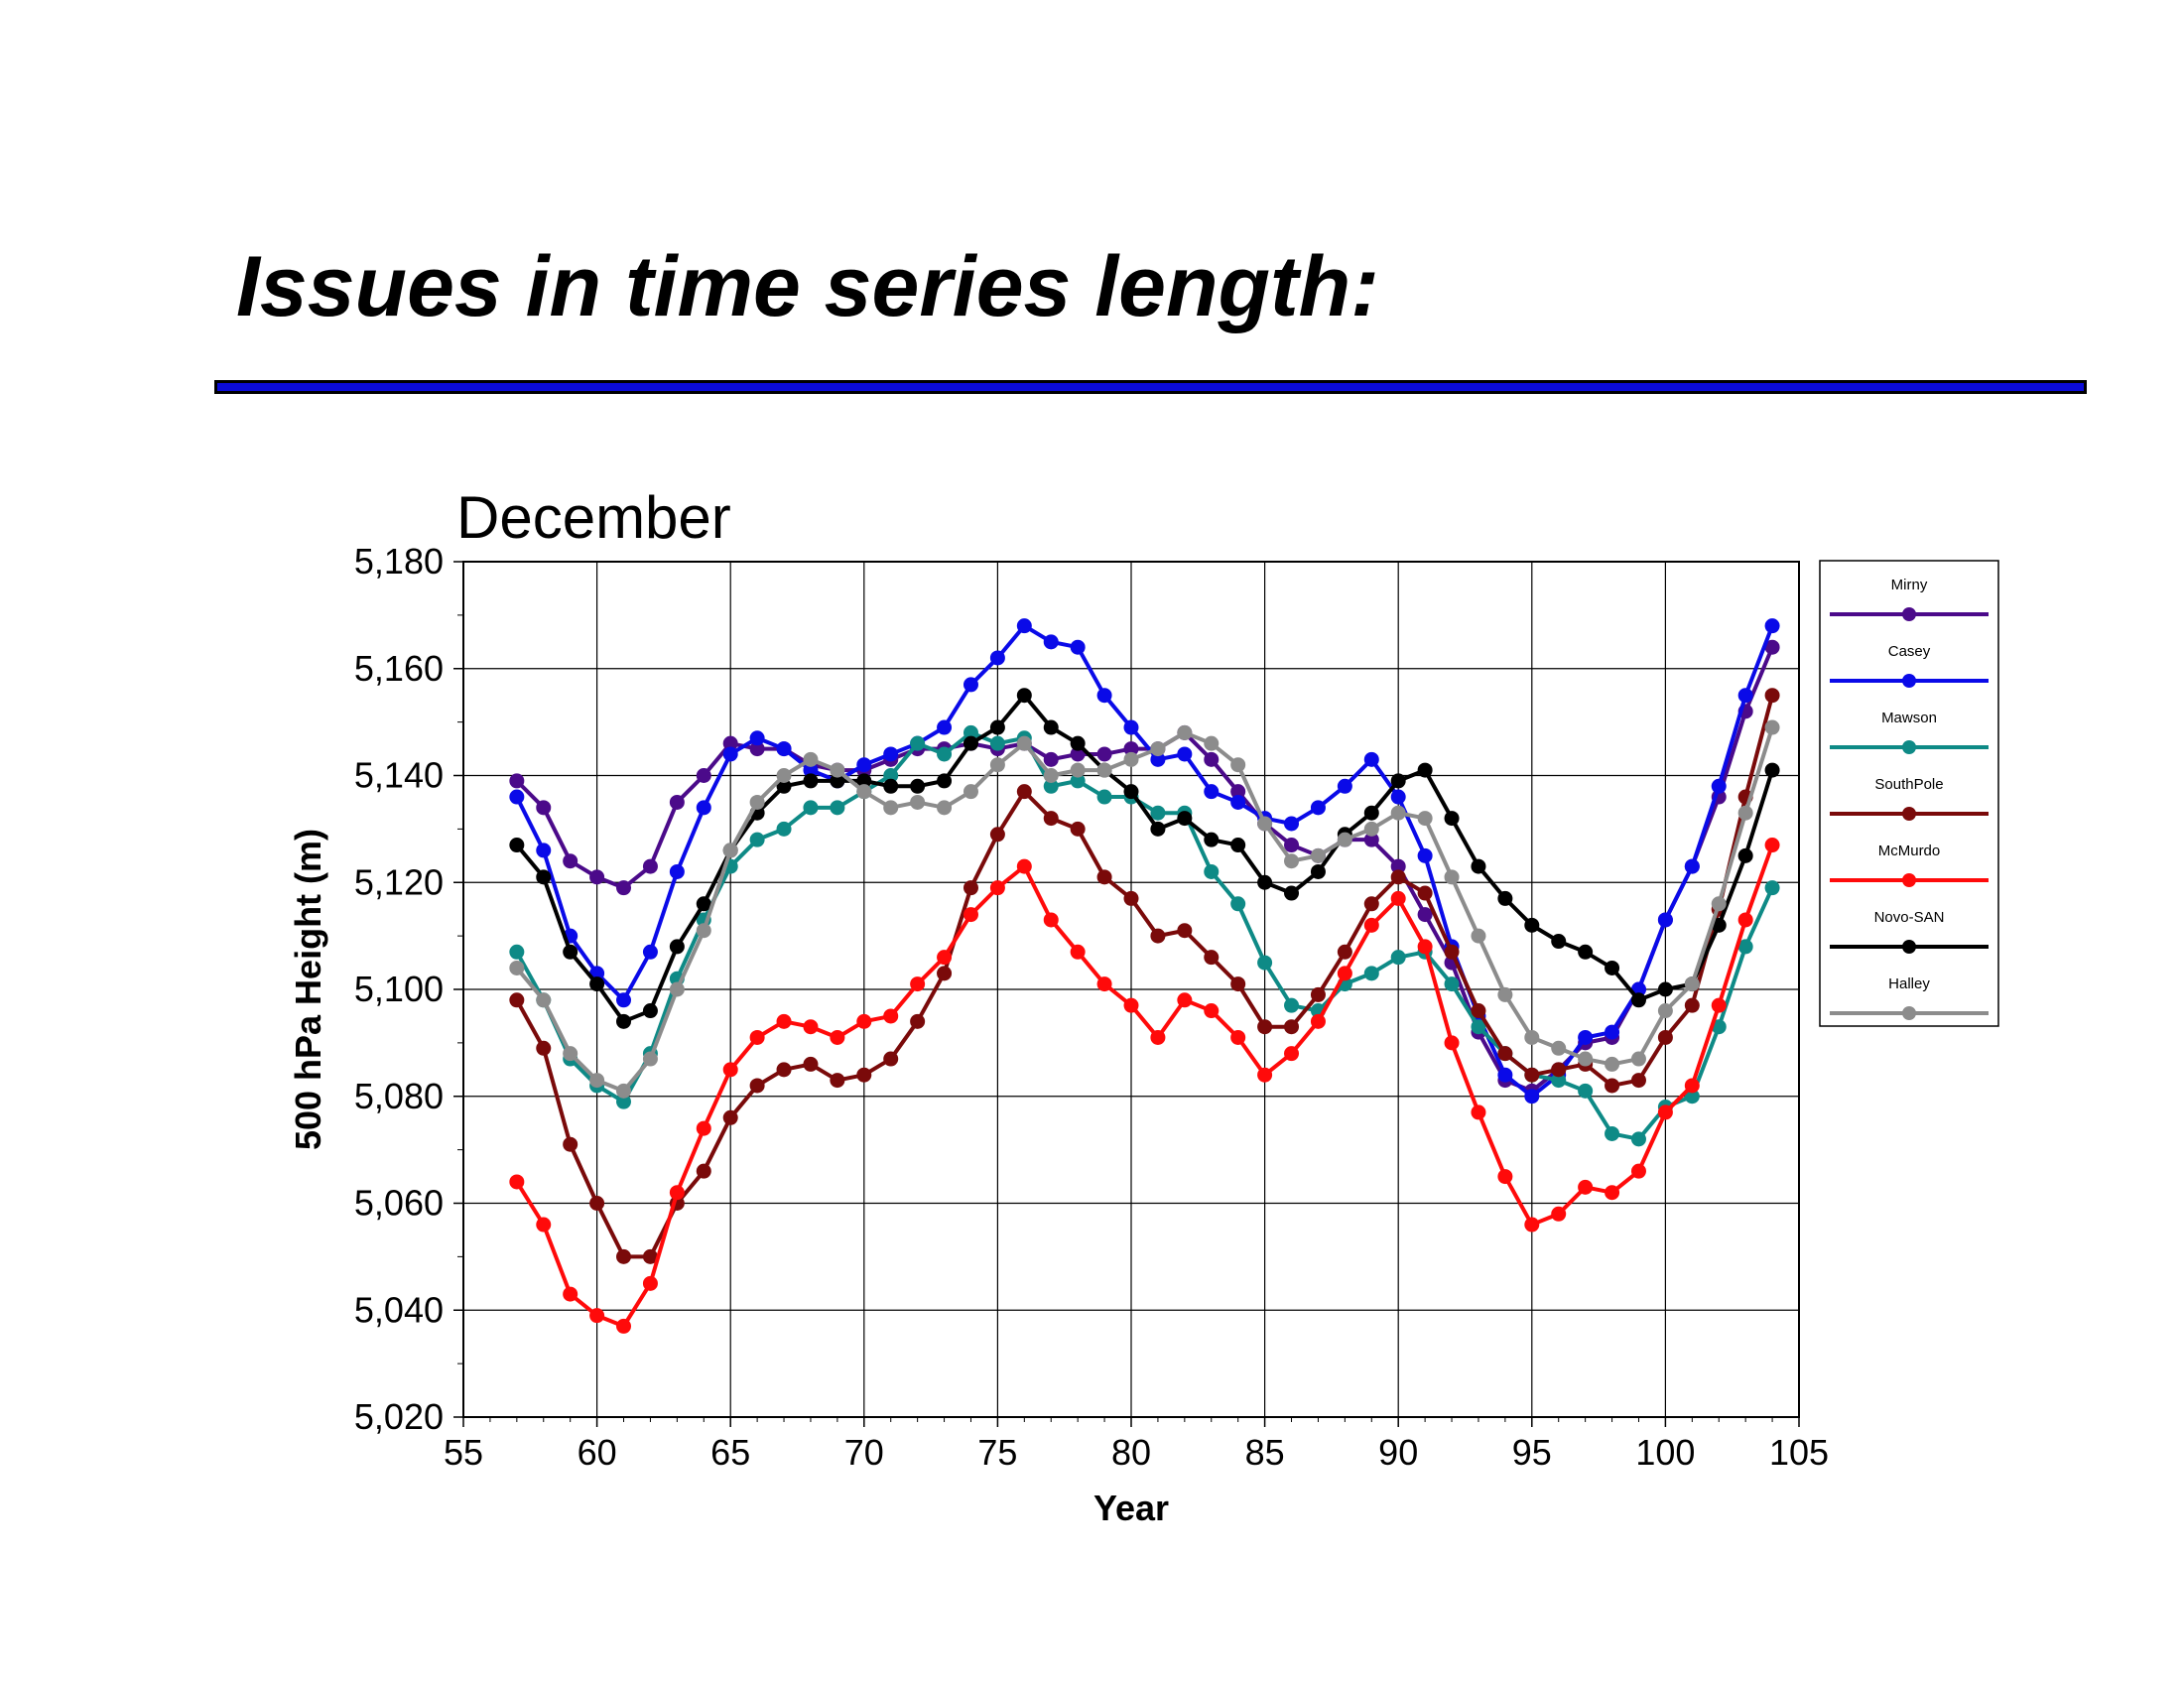 This screenshot has width=2184, height=1688. What do you see at coordinates (1909, 732) in the screenshot?
I see `legend-item-mawson: Mawson` at bounding box center [1909, 732].